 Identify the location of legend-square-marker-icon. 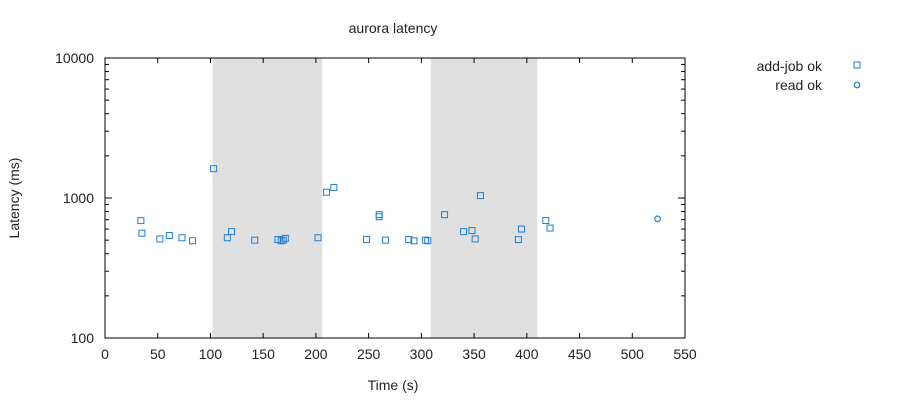
(857, 65).